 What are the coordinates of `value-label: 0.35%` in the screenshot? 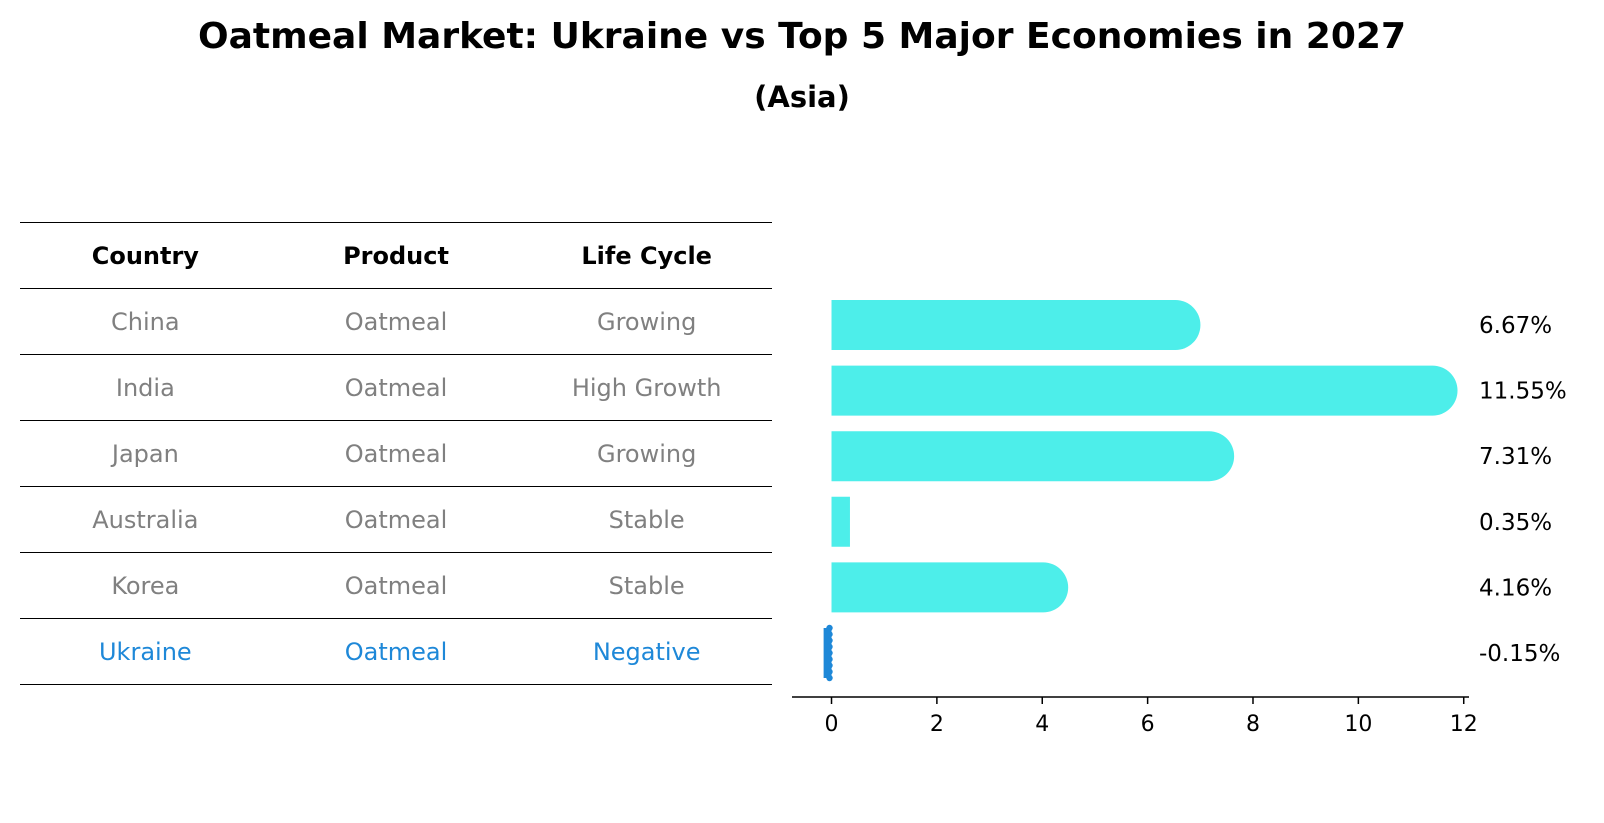 It's located at (1515, 523).